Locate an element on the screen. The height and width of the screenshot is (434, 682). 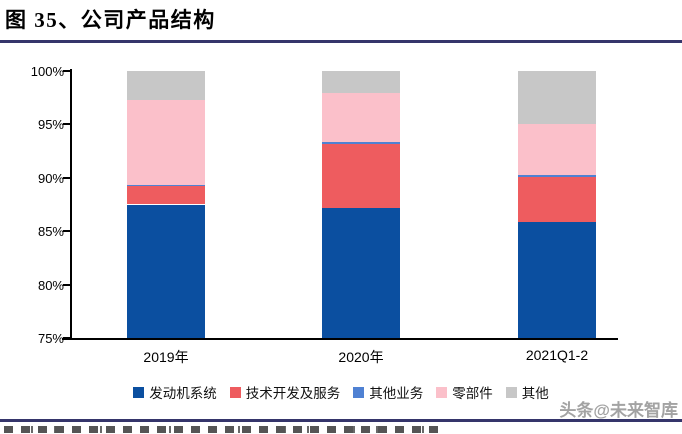
y-axis-tick-label: 80% is located at coordinates (50, 285).